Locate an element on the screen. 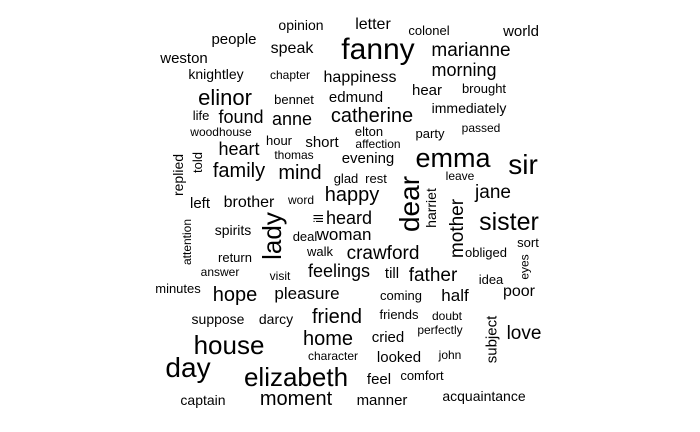  word-weston: weston is located at coordinates (184, 58).